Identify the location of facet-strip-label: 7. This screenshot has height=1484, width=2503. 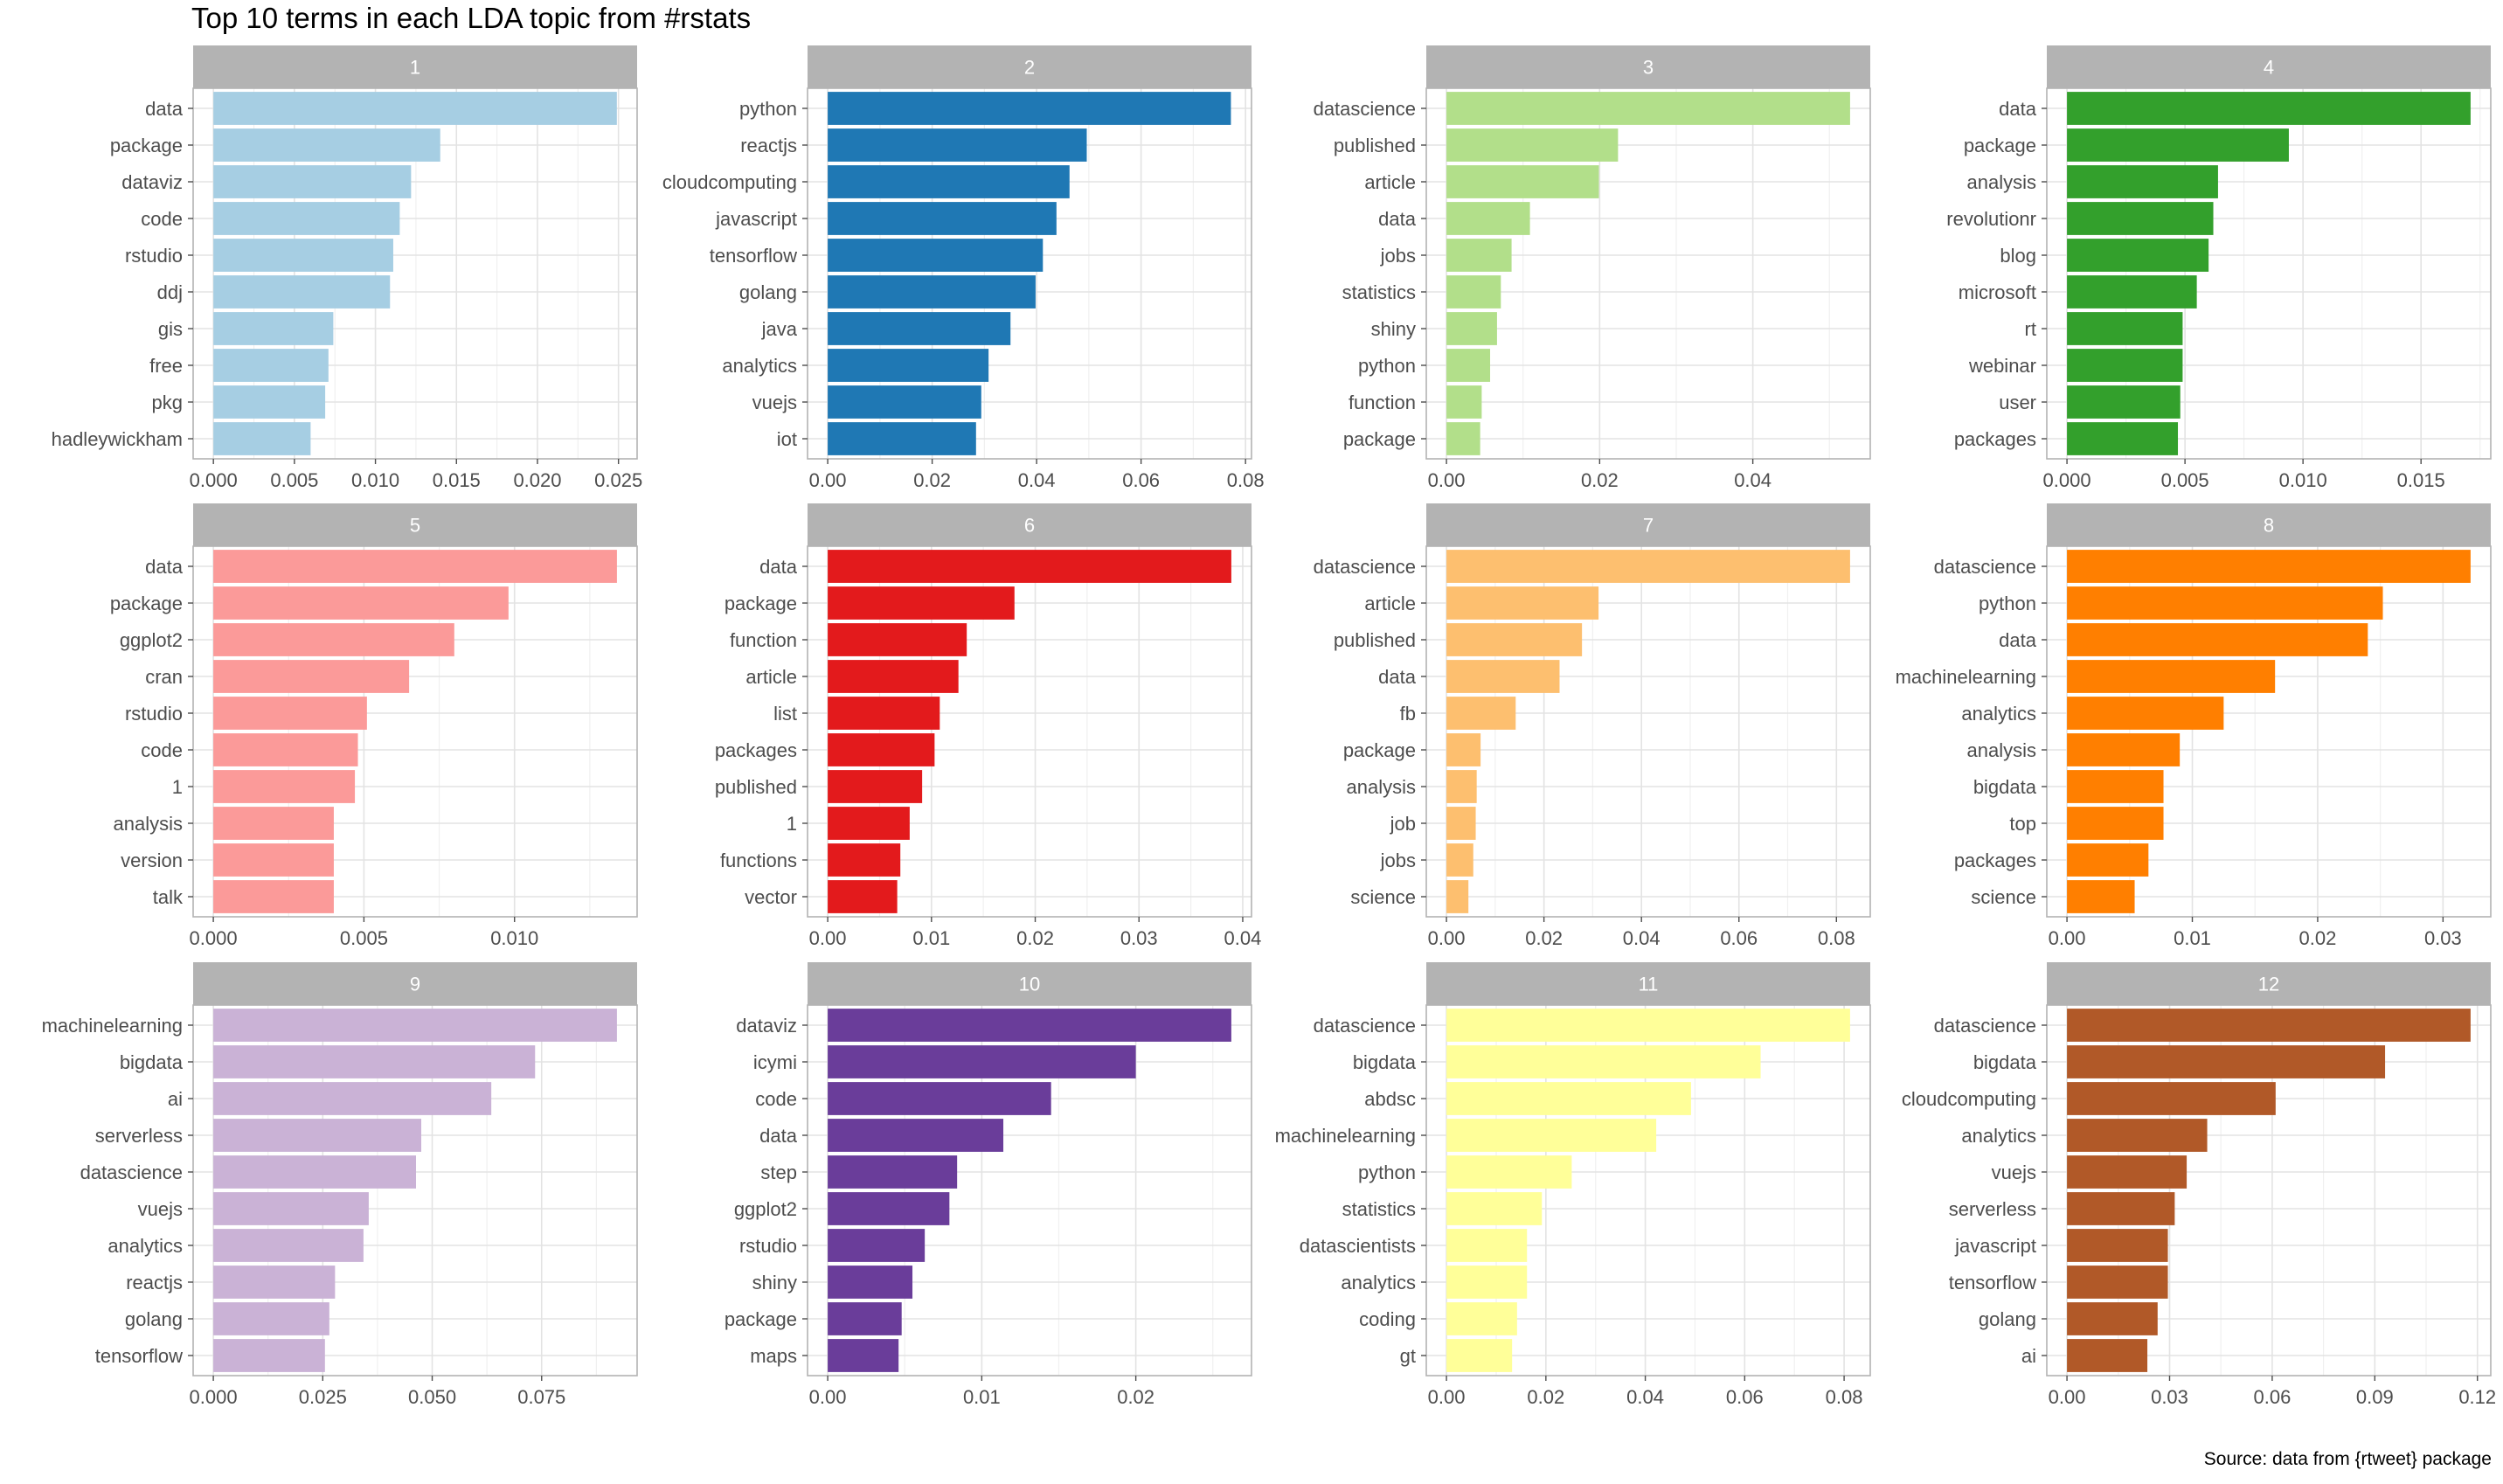
(1648, 526).